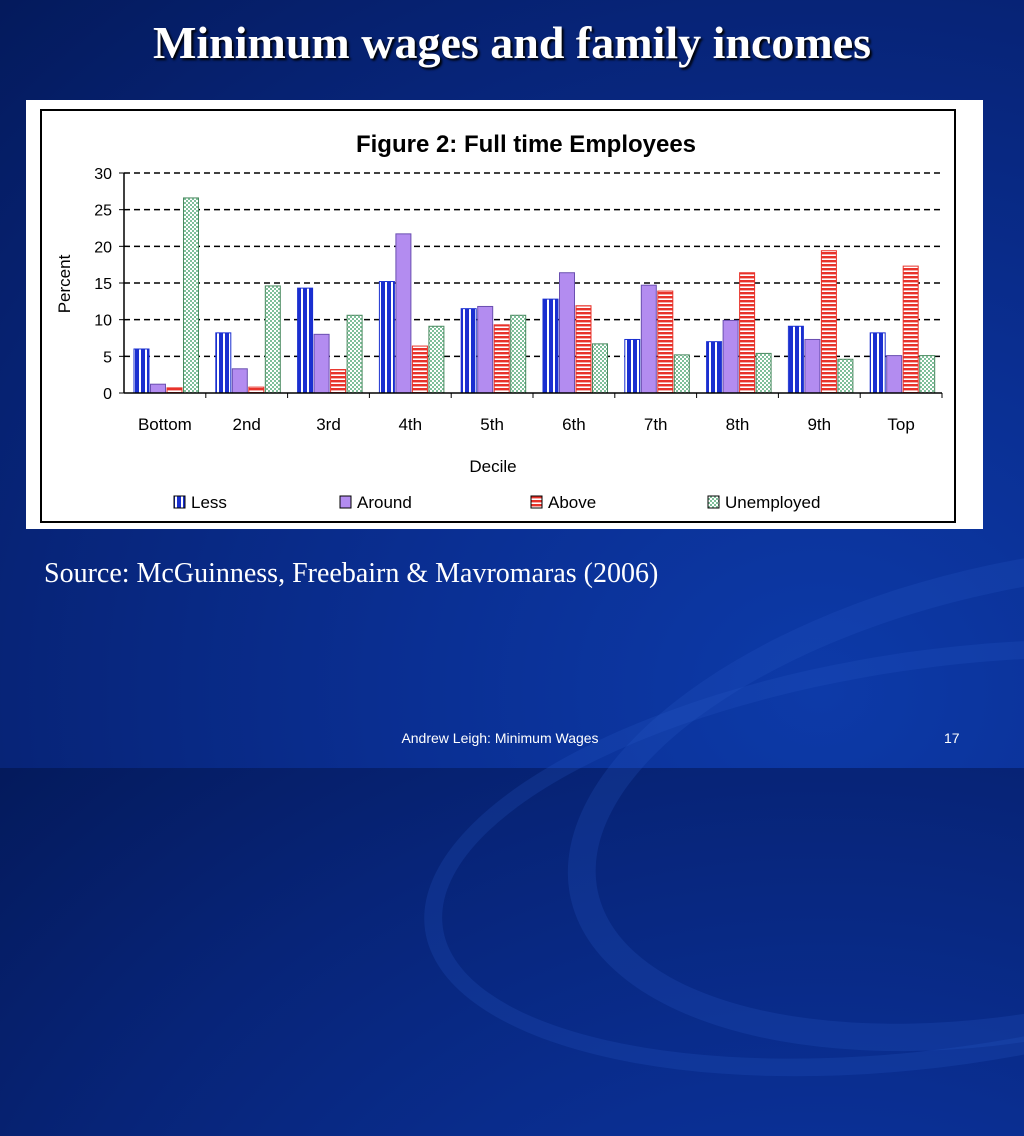  I want to click on bar-above-4th, so click(419, 369).